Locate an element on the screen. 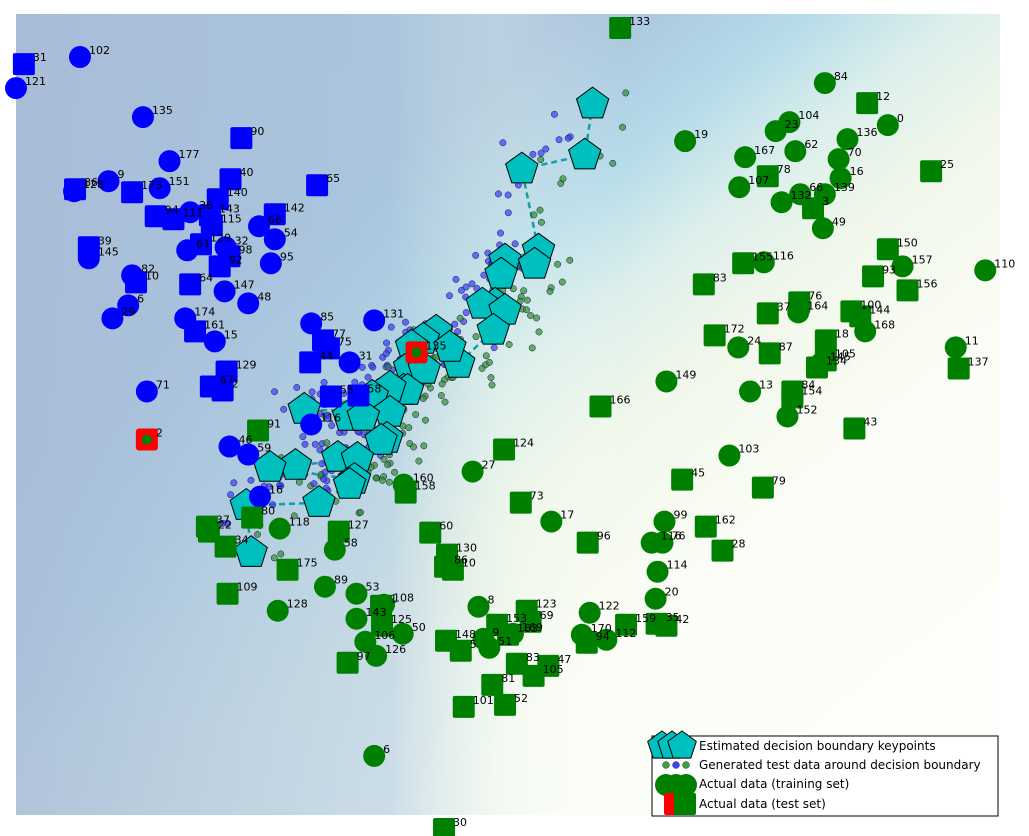  point-label: 105 is located at coordinates (553, 669).